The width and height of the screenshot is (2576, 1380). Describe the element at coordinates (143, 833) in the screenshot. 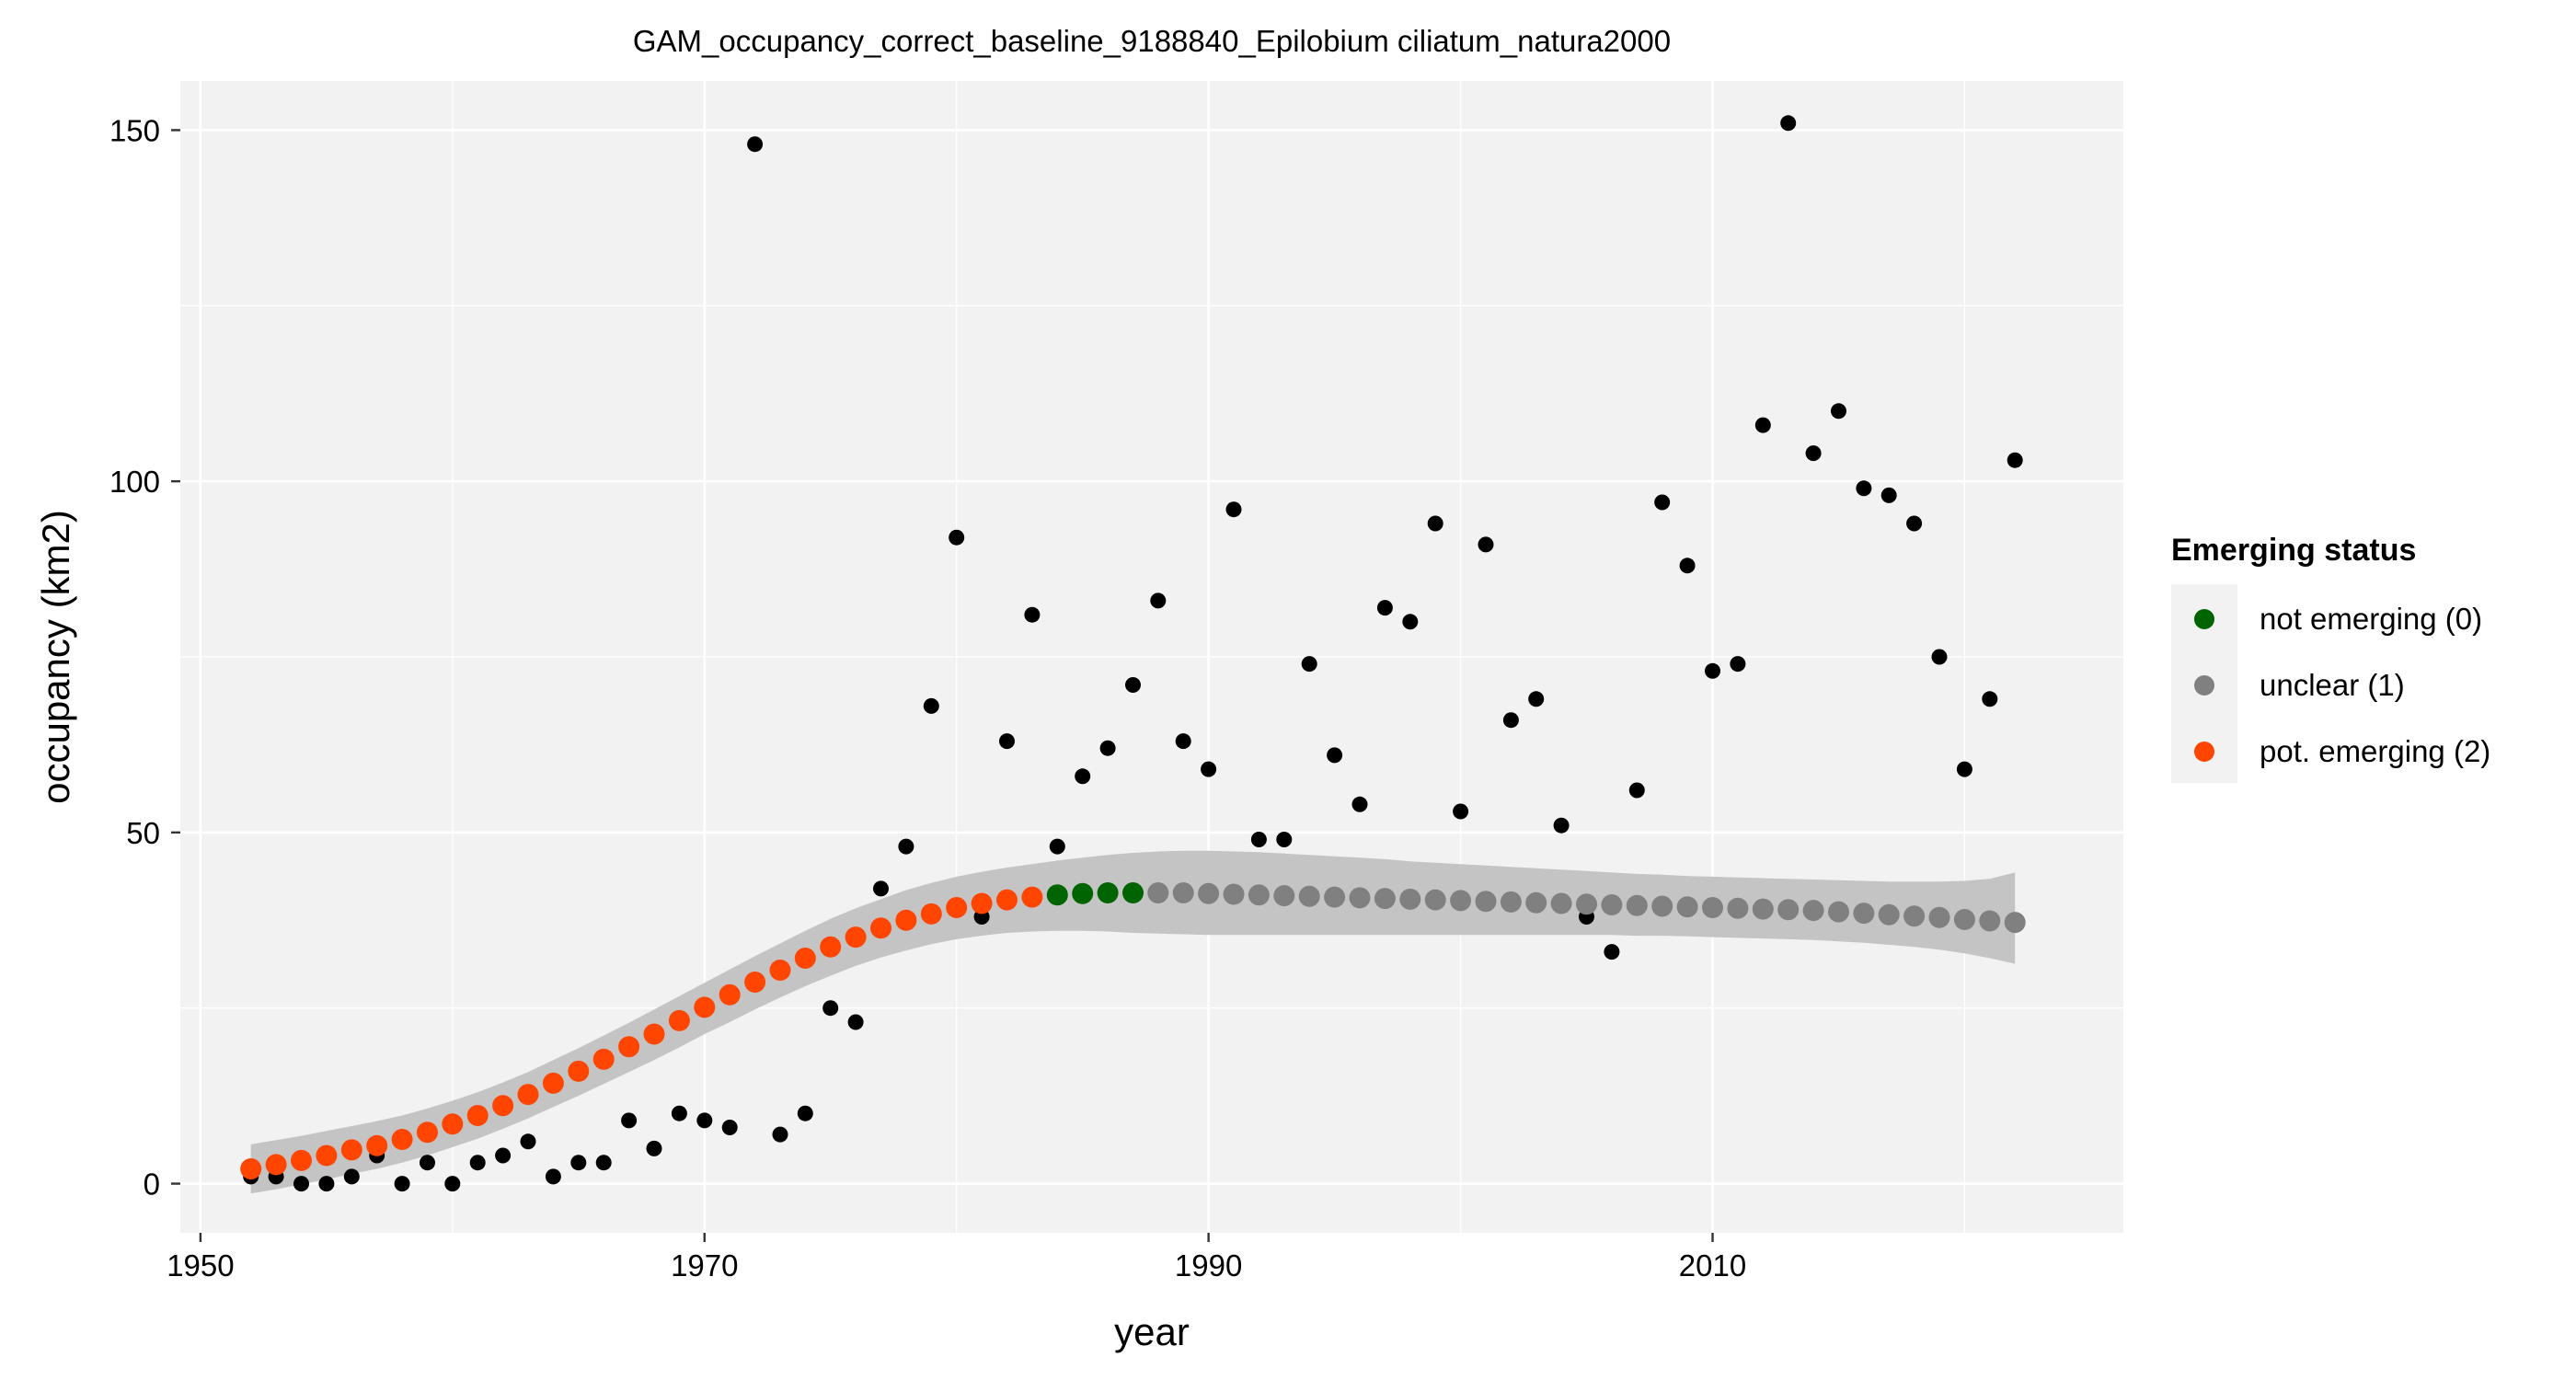

I see `y-tick-label: 50` at that location.